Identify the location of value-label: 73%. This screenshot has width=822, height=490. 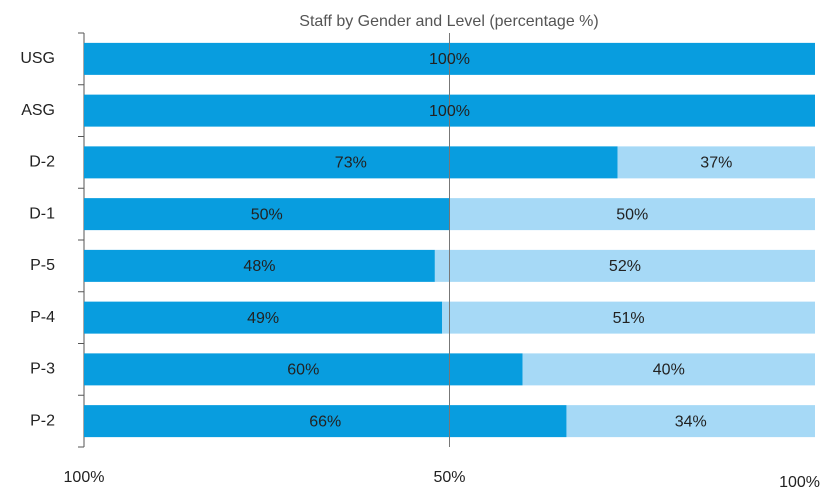
(351, 163).